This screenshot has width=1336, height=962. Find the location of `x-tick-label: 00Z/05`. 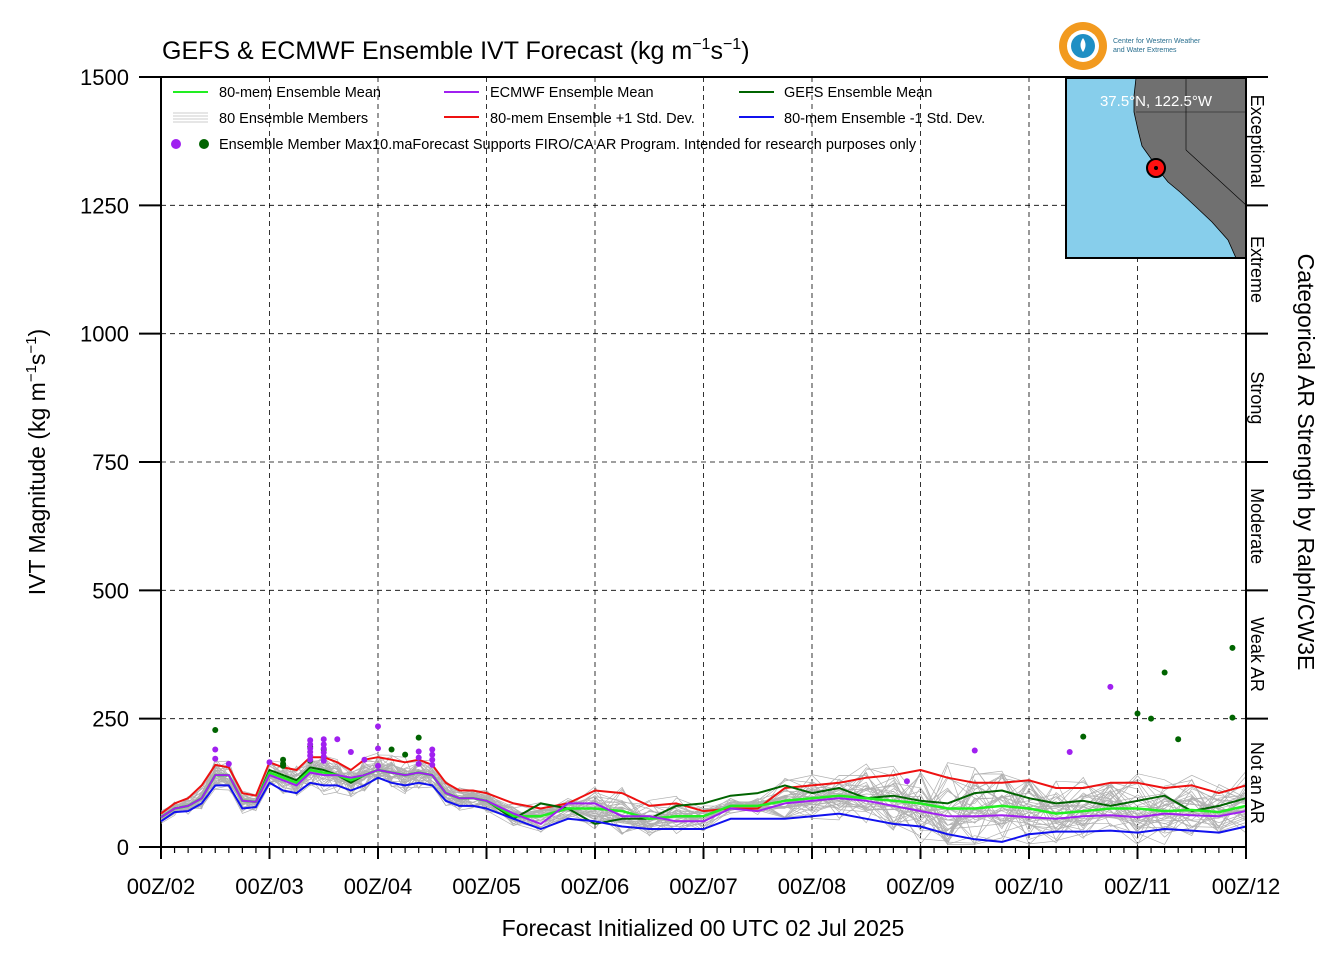

x-tick-label: 00Z/05 is located at coordinates (486, 886).